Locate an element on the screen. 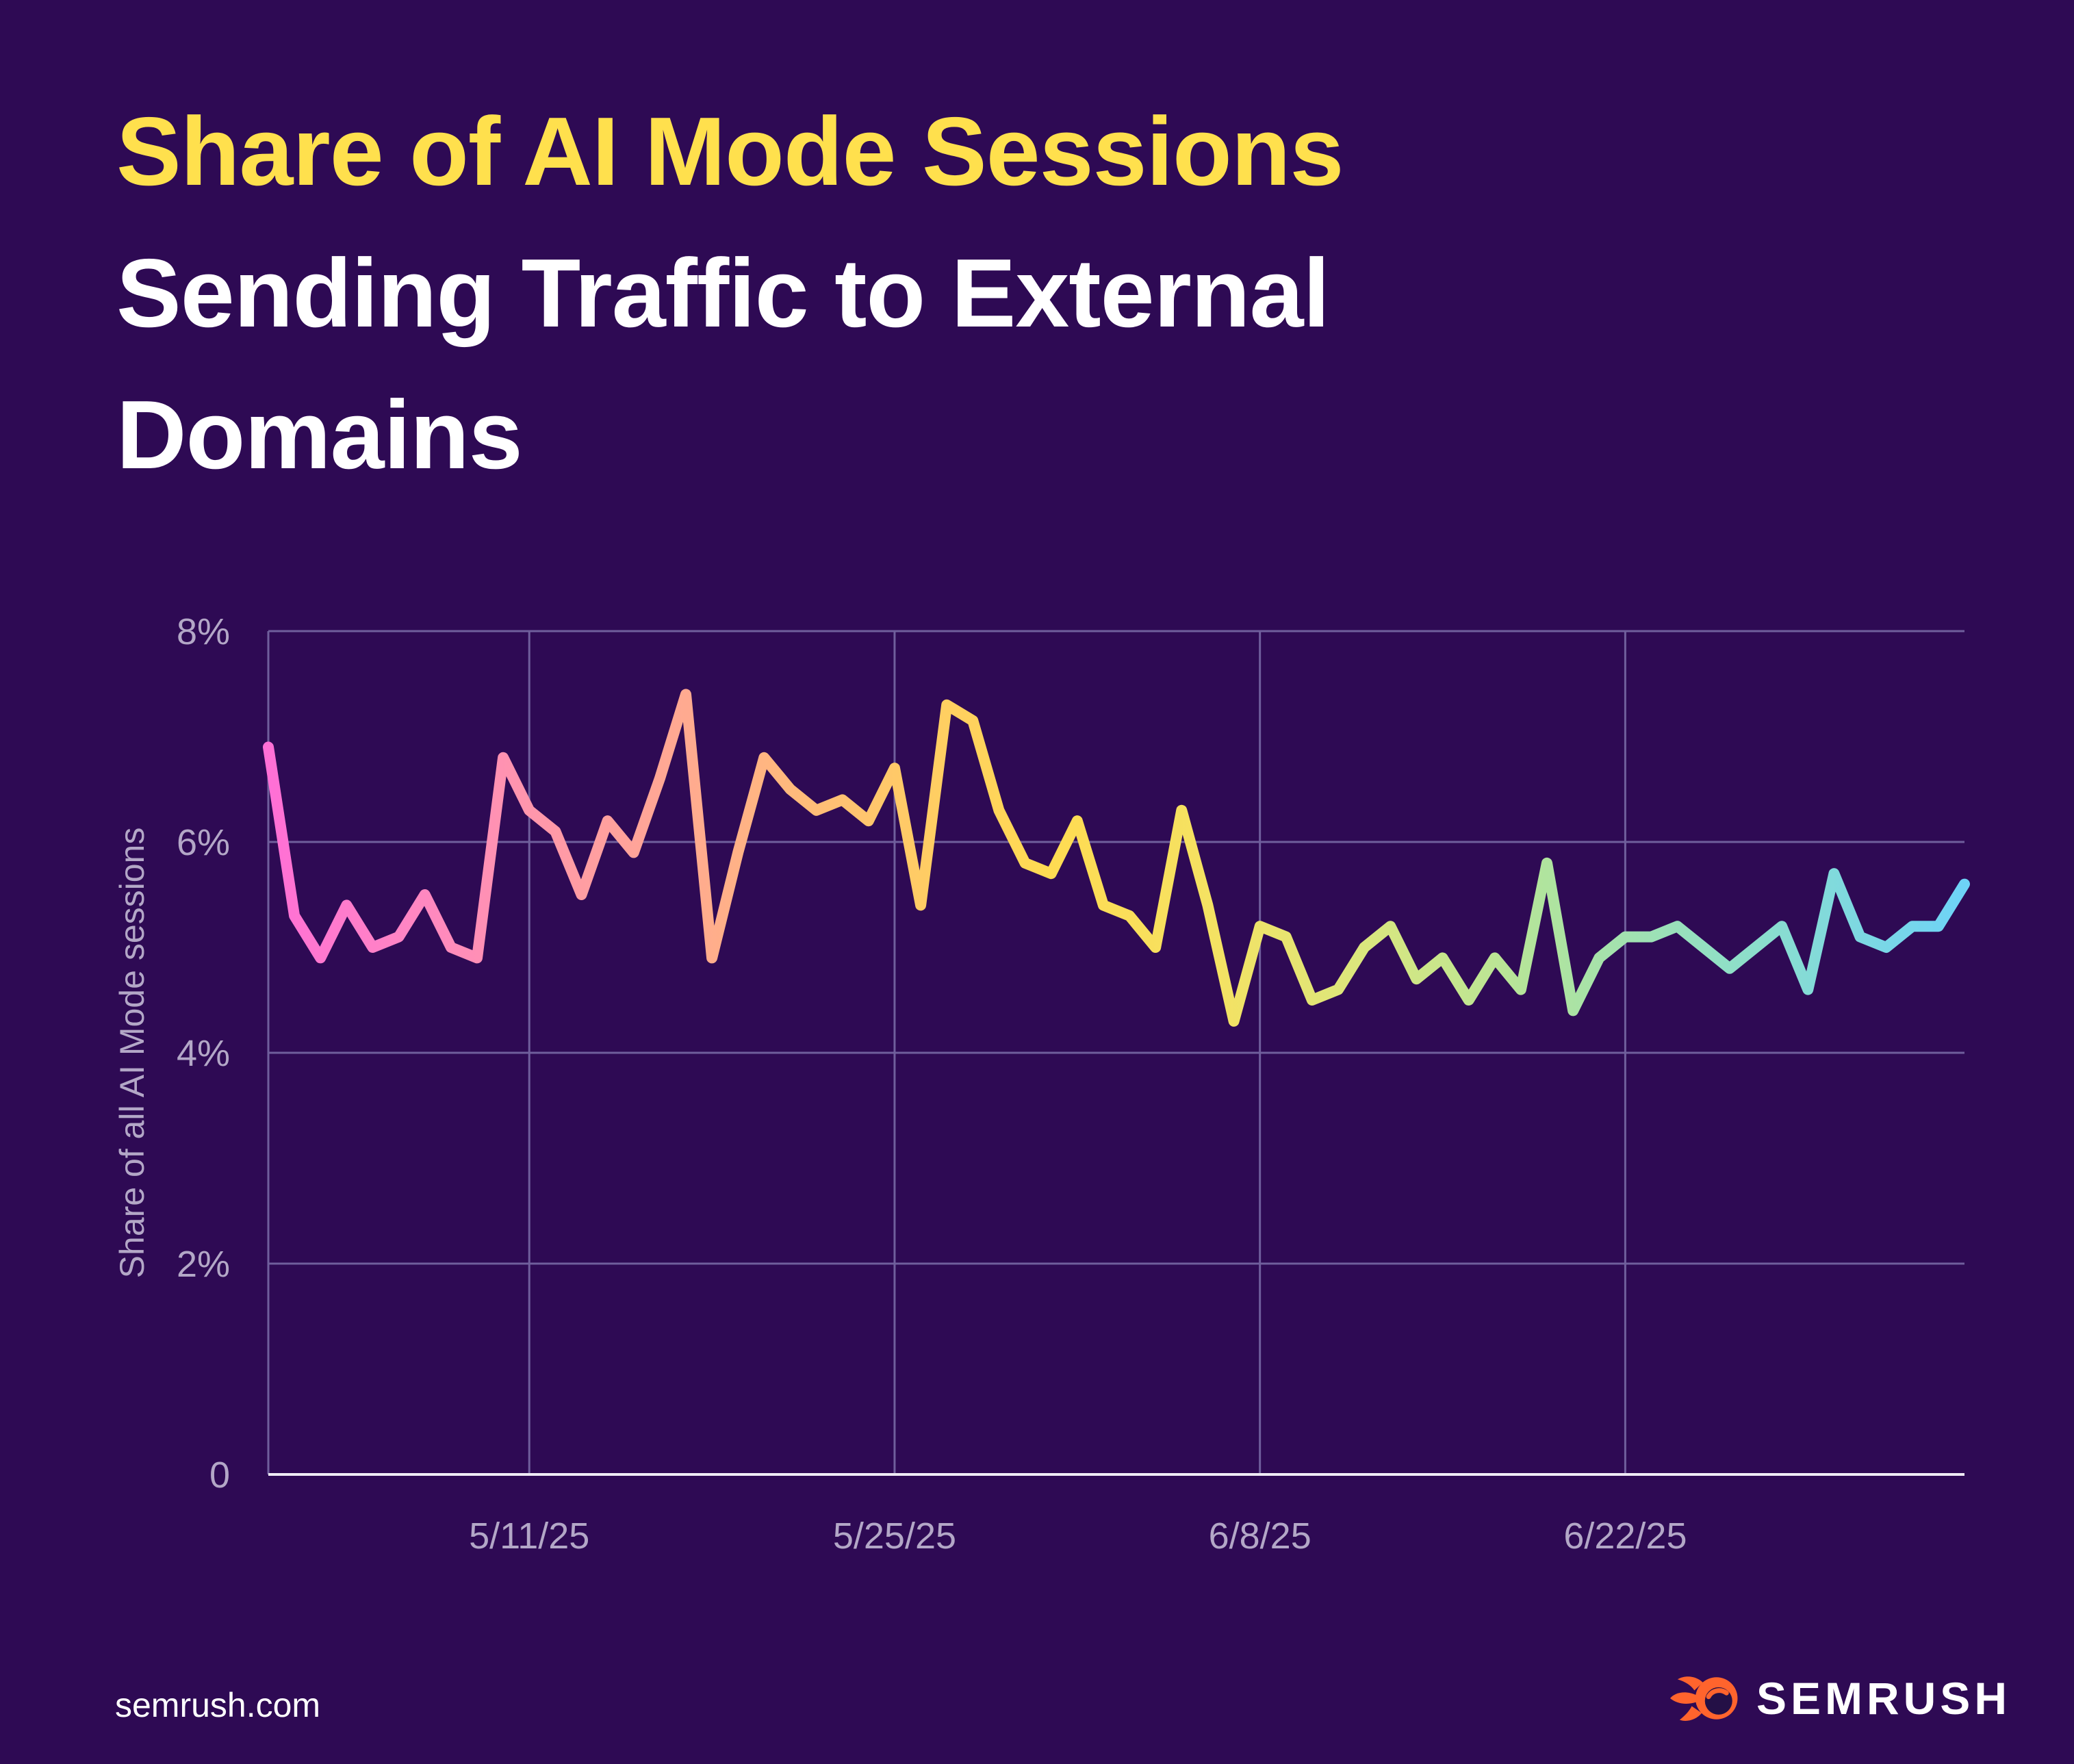 The width and height of the screenshot is (2074, 1764). y-tick-label: 0 is located at coordinates (219, 1475).